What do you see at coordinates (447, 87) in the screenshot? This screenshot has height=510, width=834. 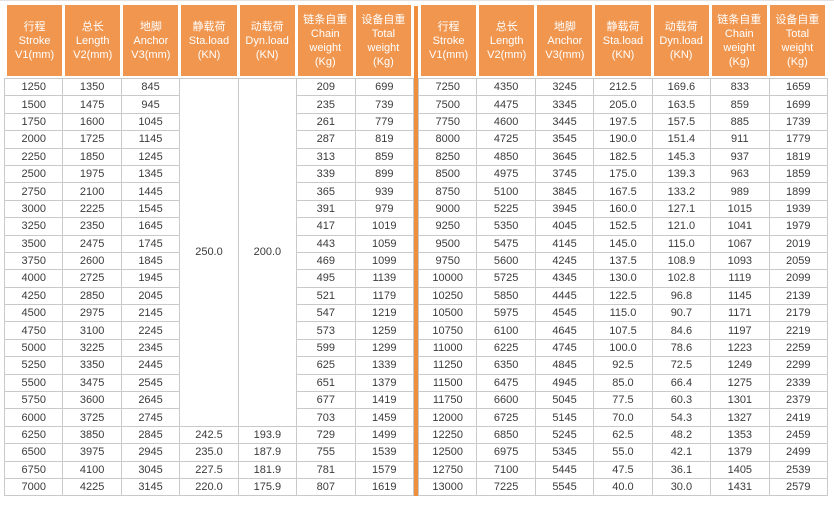 I see `cell-stroke: 7250` at bounding box center [447, 87].